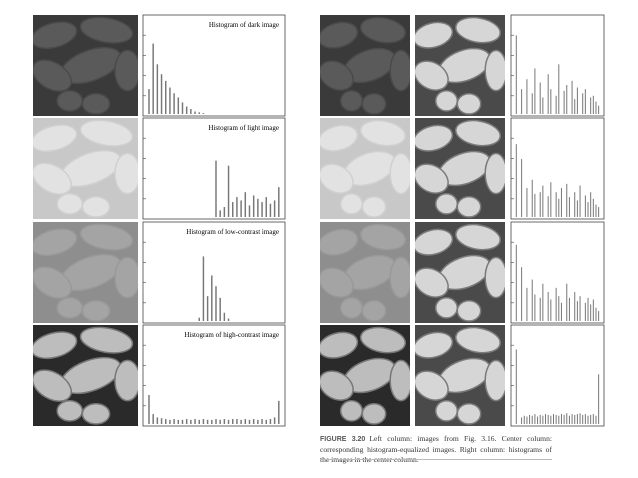 The image size is (638, 478). Describe the element at coordinates (436, 459) in the screenshot. I see `caption-rule` at that location.